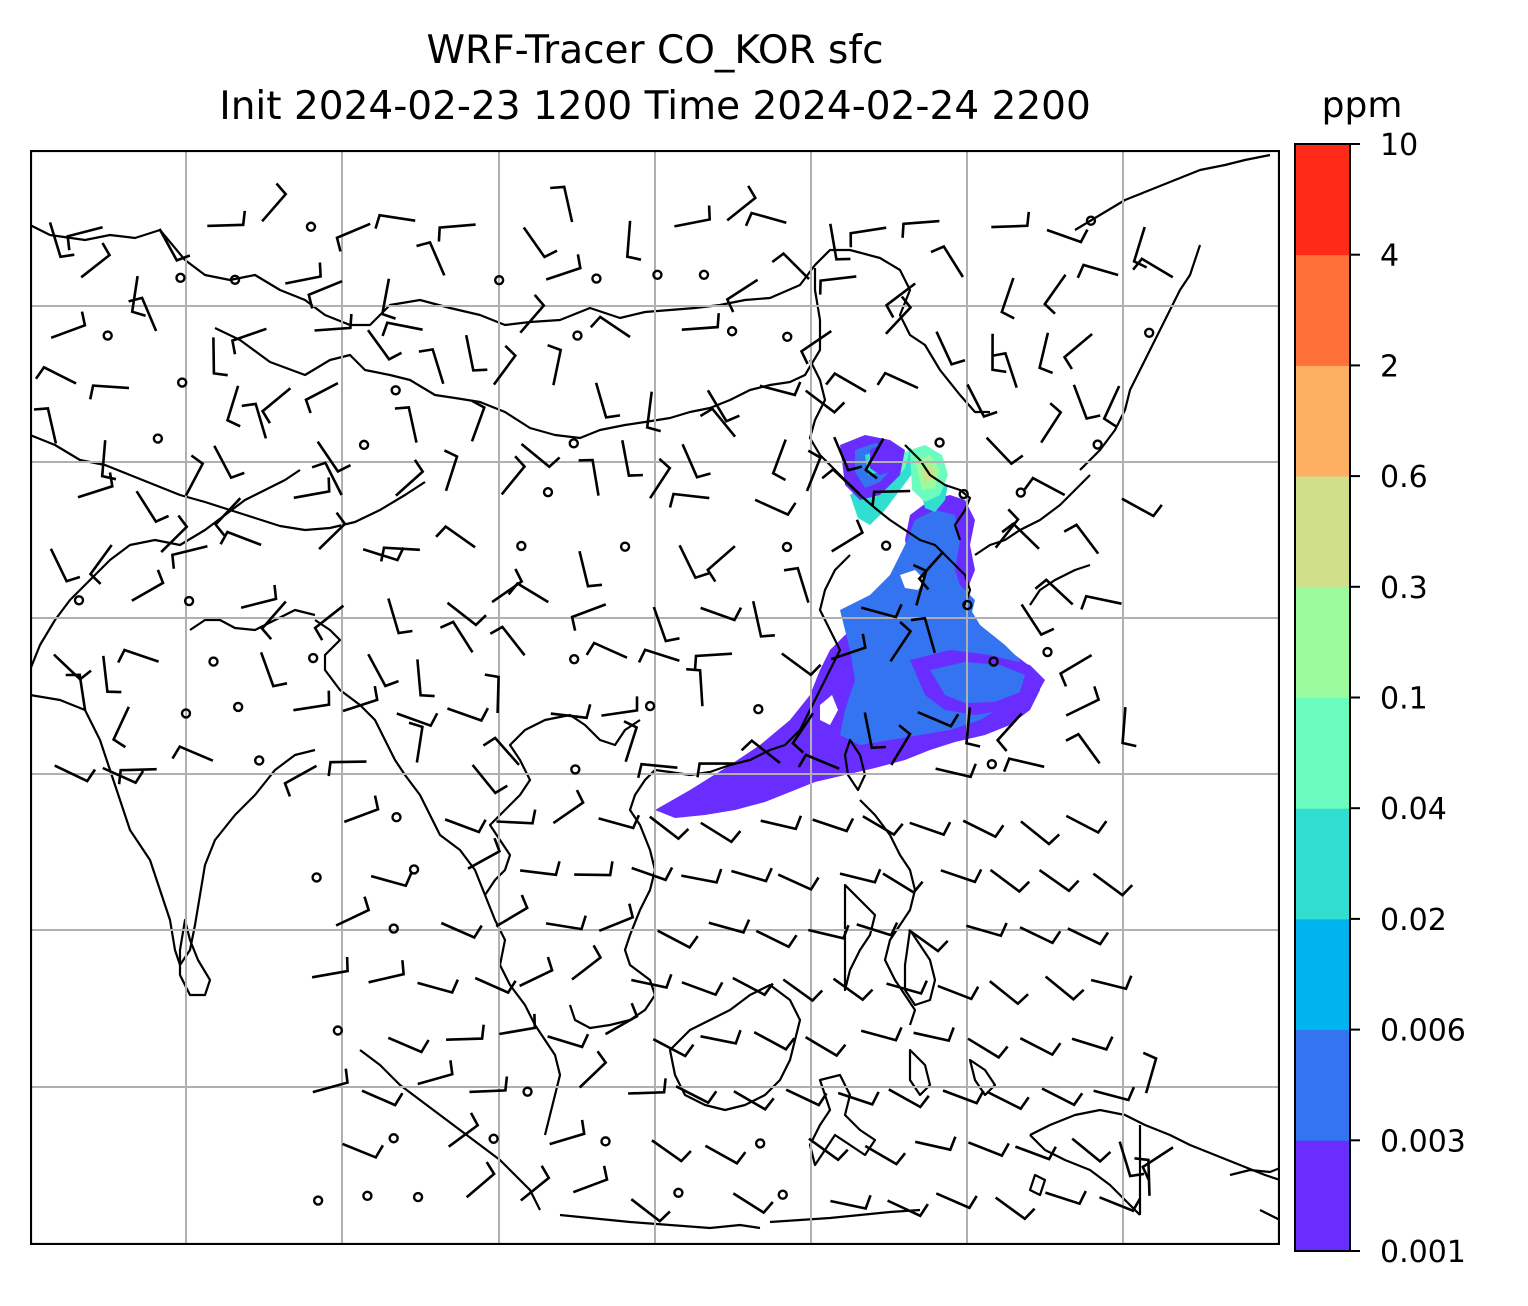 Image resolution: width=1528 pixels, height=1306 pixels. What do you see at coordinates (1399, 145) in the screenshot?
I see `colorbar-tick-label: 10` at bounding box center [1399, 145].